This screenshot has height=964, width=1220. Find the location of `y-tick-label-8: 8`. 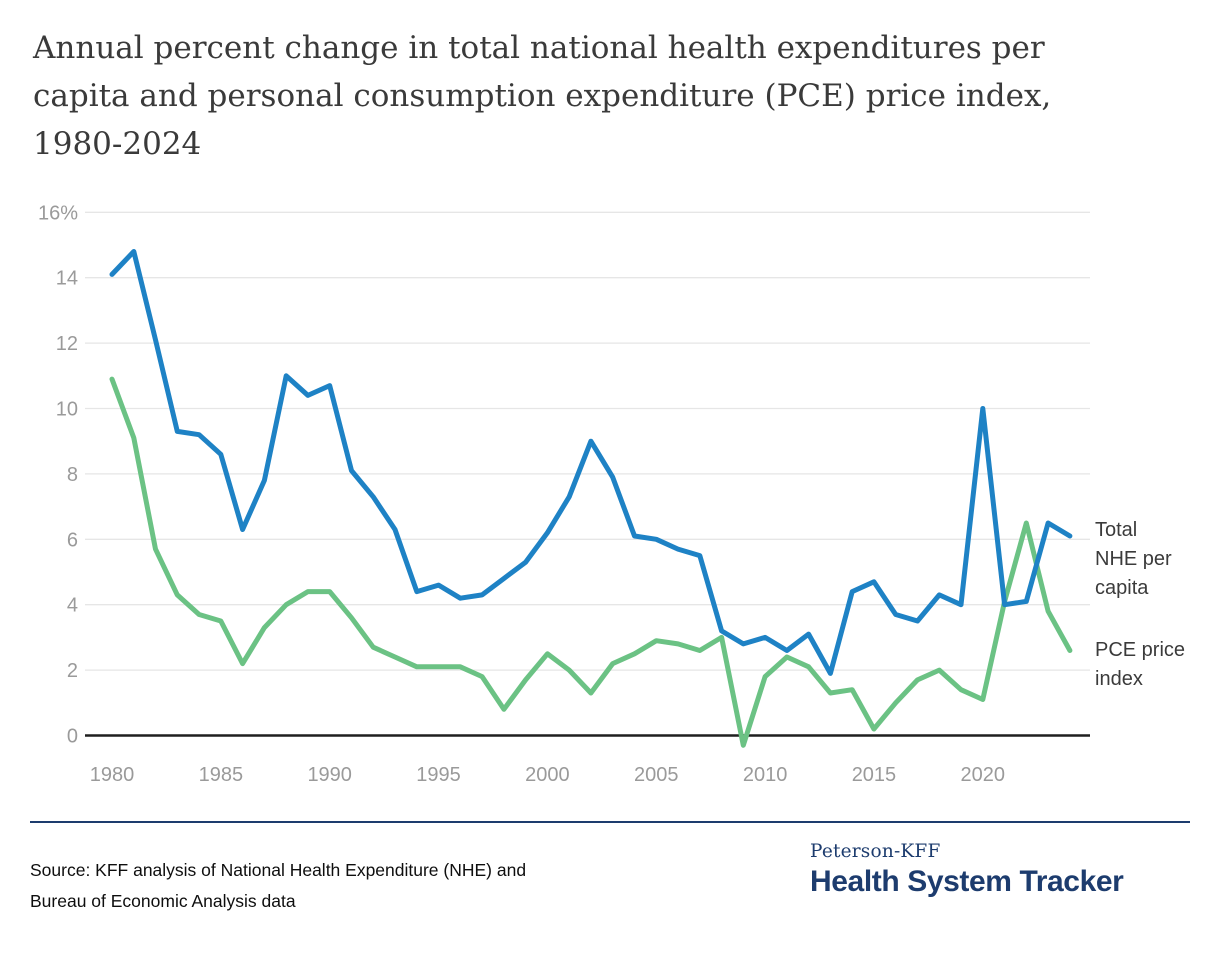

y-tick-label-8: 8 is located at coordinates (72, 475).